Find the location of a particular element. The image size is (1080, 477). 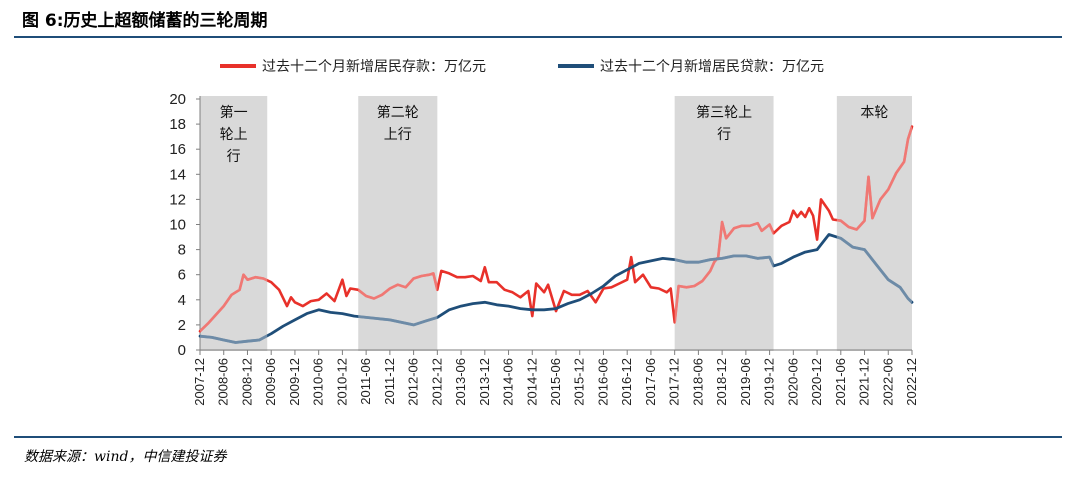

x-tick-label: 2020-12 is located at coordinates (816, 382).